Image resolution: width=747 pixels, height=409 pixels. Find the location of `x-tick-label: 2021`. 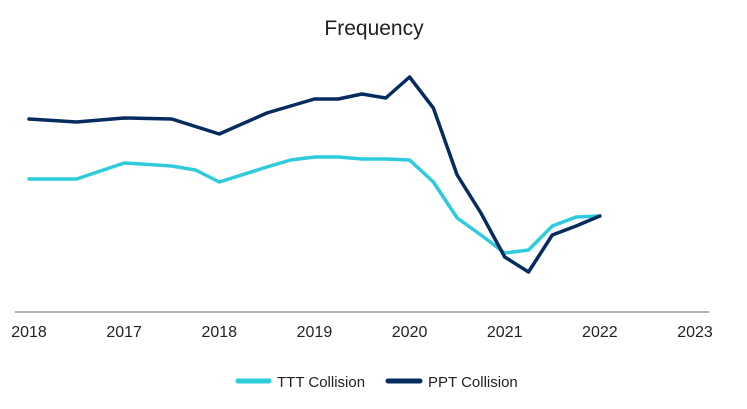

x-tick-label: 2021 is located at coordinates (505, 332).